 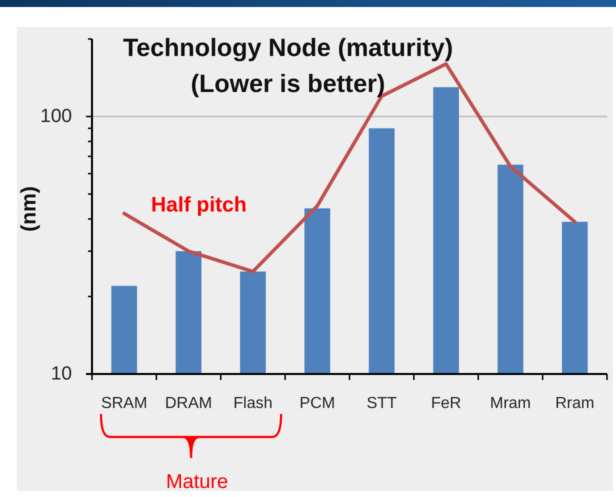 I want to click on series-label: Half pitch, so click(x=199, y=205).